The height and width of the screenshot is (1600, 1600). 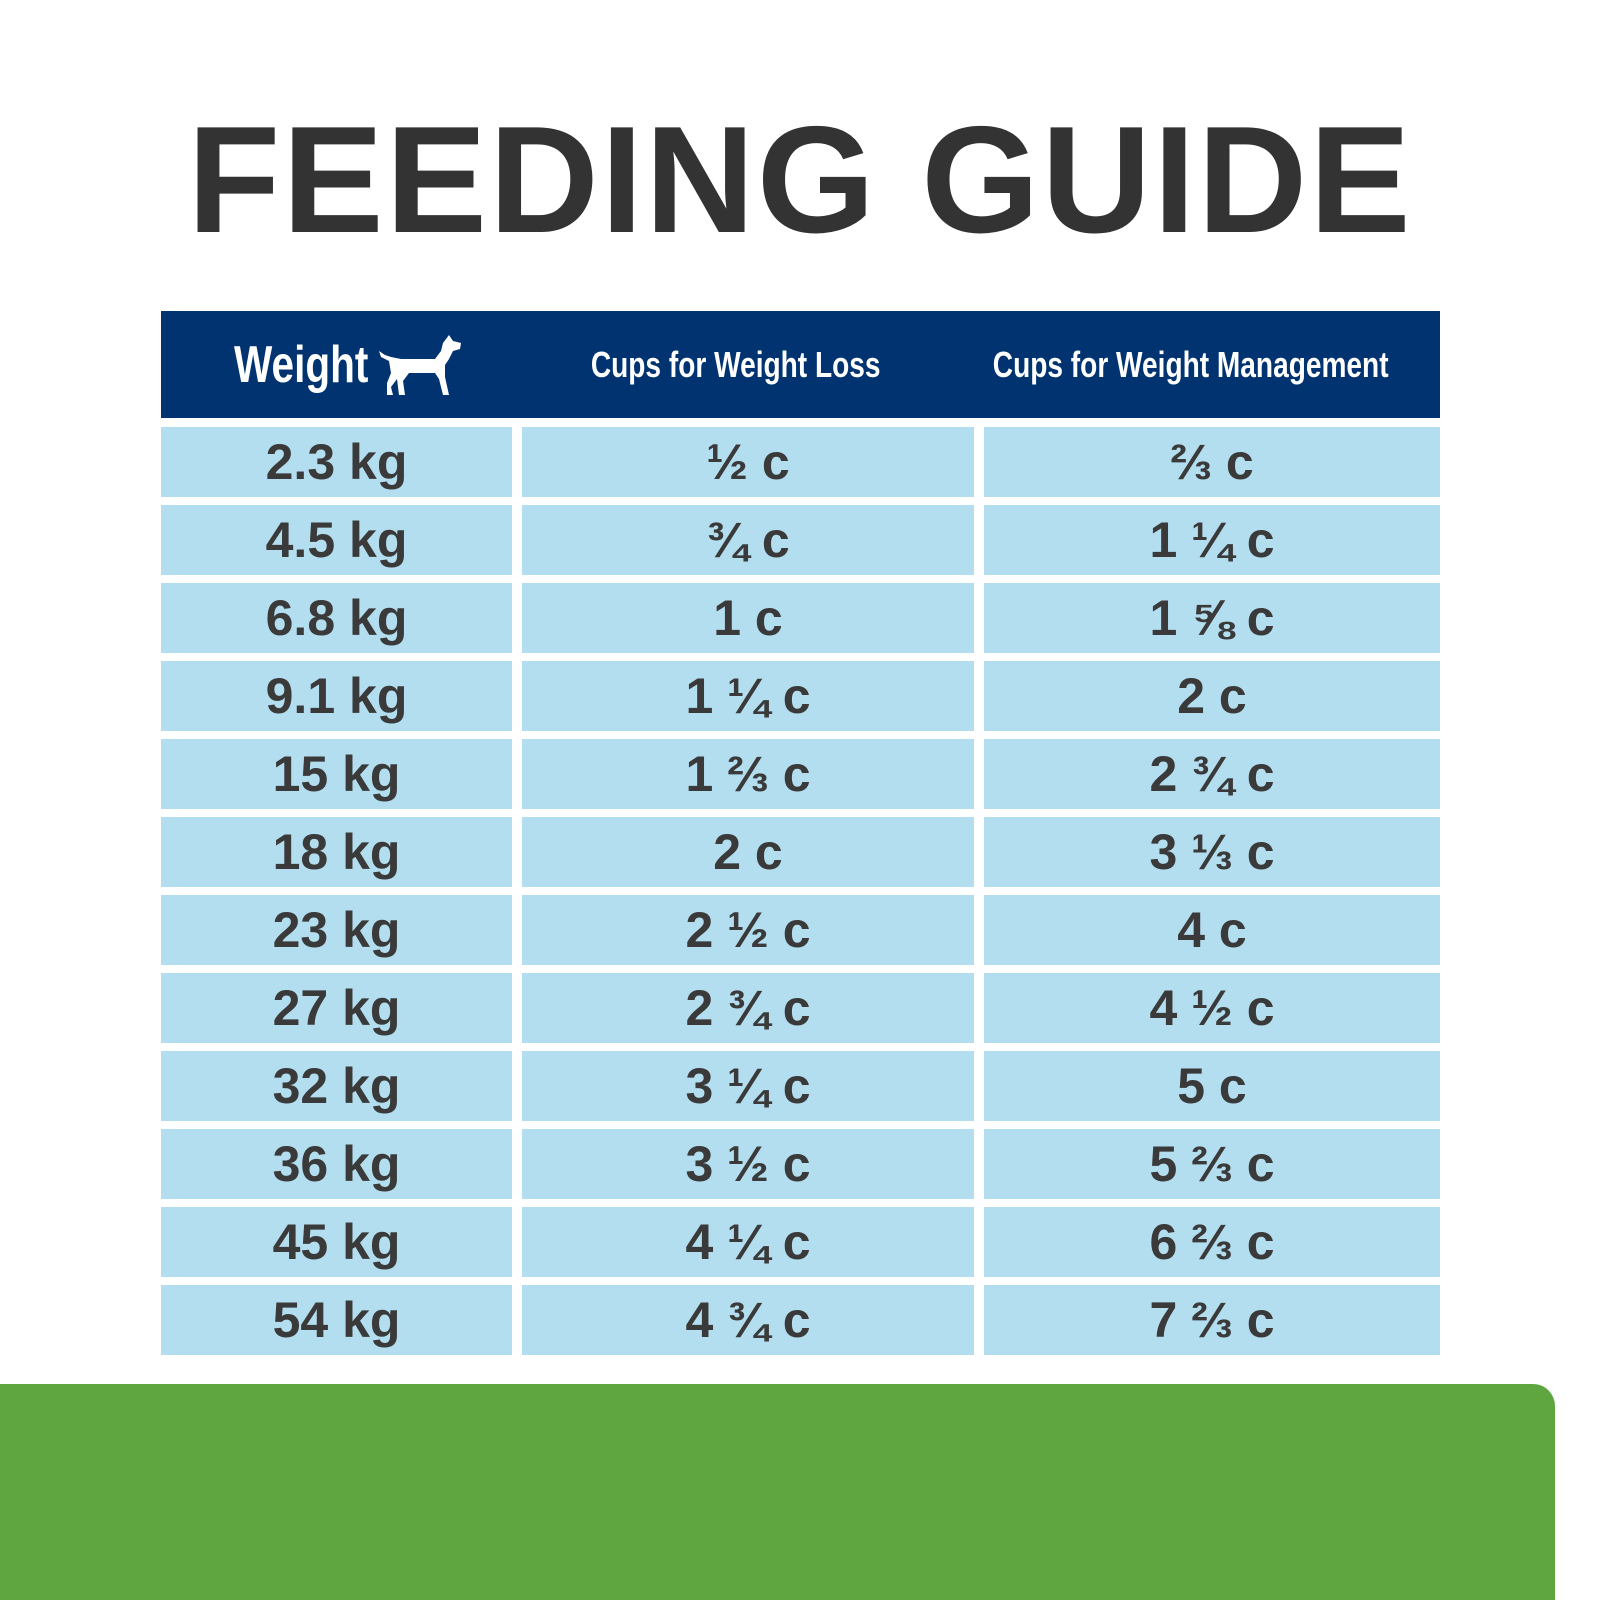 What do you see at coordinates (1212, 618) in the screenshot?
I see `cups-cell: 1 ⅝ c` at bounding box center [1212, 618].